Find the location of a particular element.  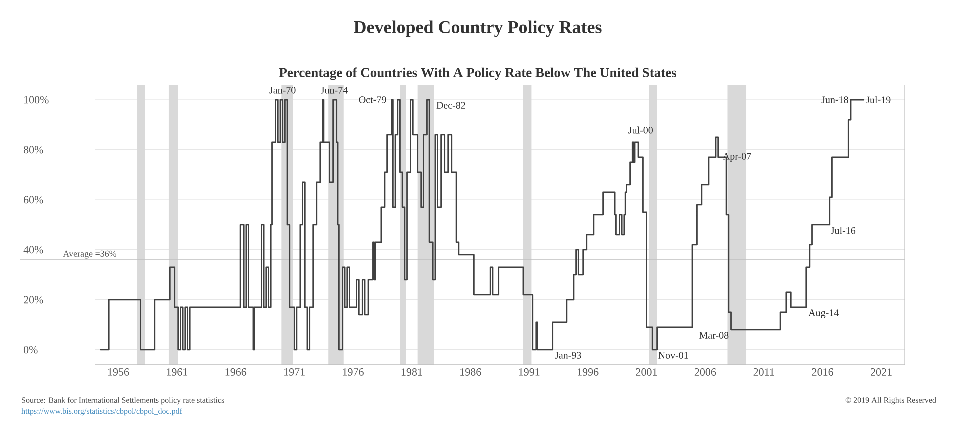

annotation: Jan-93 is located at coordinates (568, 355).